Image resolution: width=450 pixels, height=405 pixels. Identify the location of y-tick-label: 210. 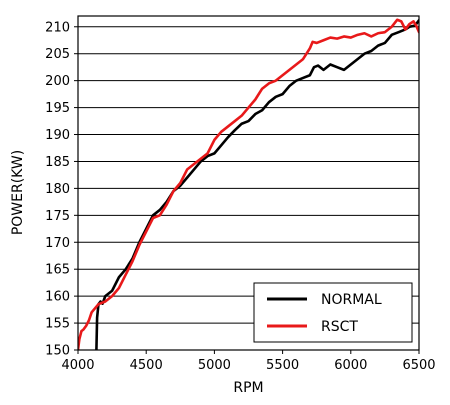
(57, 27).